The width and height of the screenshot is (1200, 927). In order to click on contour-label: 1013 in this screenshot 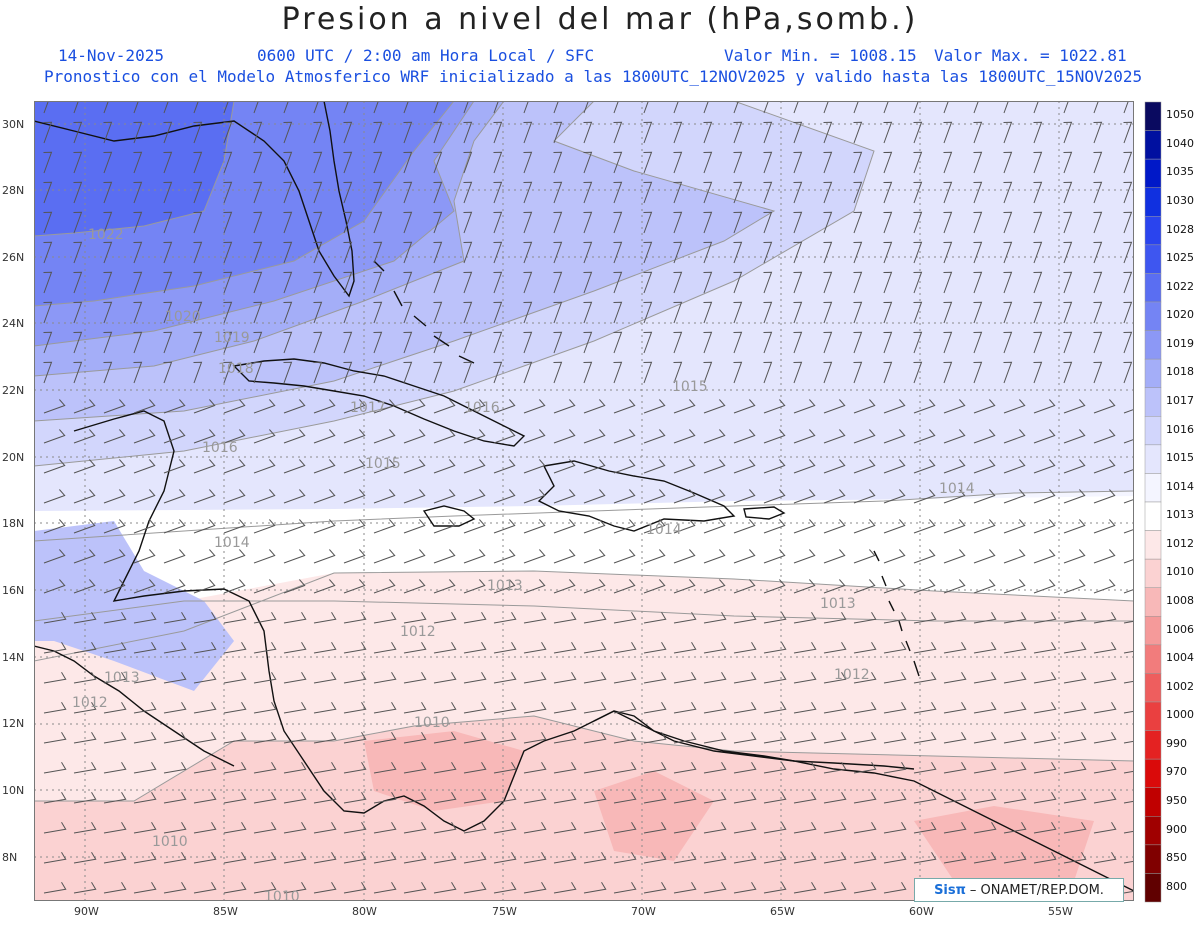, I will do `click(838, 604)`.